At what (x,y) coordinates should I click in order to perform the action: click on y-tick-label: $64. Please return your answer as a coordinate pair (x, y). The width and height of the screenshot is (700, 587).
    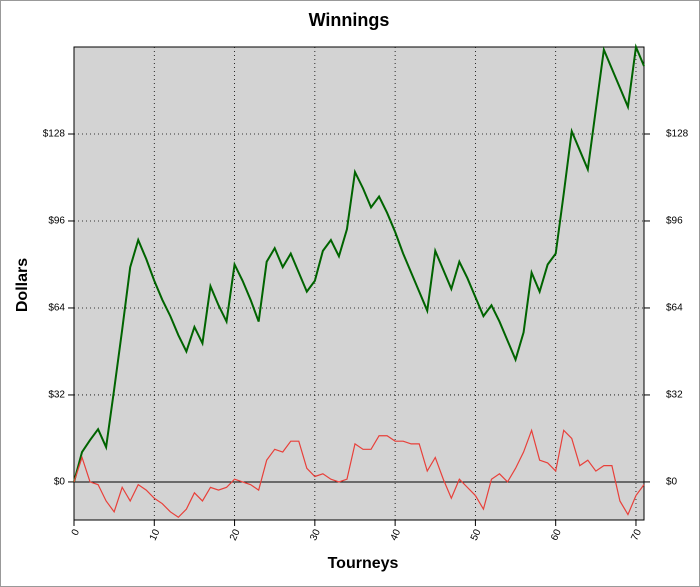
    Looking at the image, I should click on (56, 308).